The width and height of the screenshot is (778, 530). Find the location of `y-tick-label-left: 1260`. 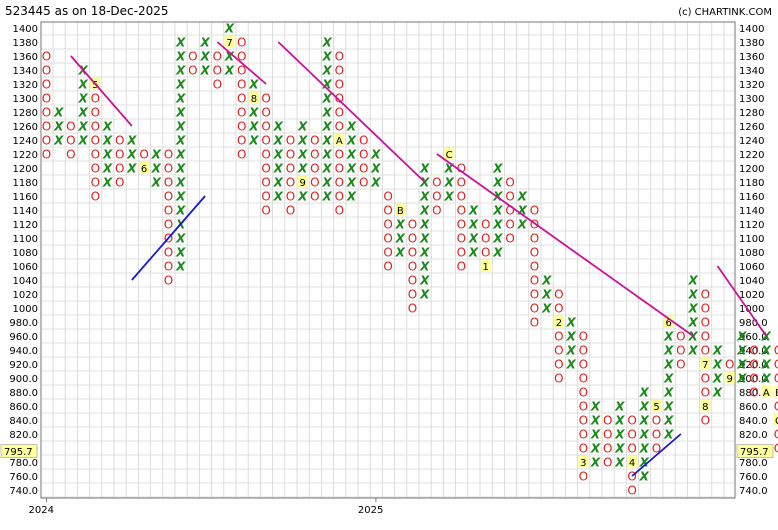

y-tick-label-left: 1260 is located at coordinates (25, 127).